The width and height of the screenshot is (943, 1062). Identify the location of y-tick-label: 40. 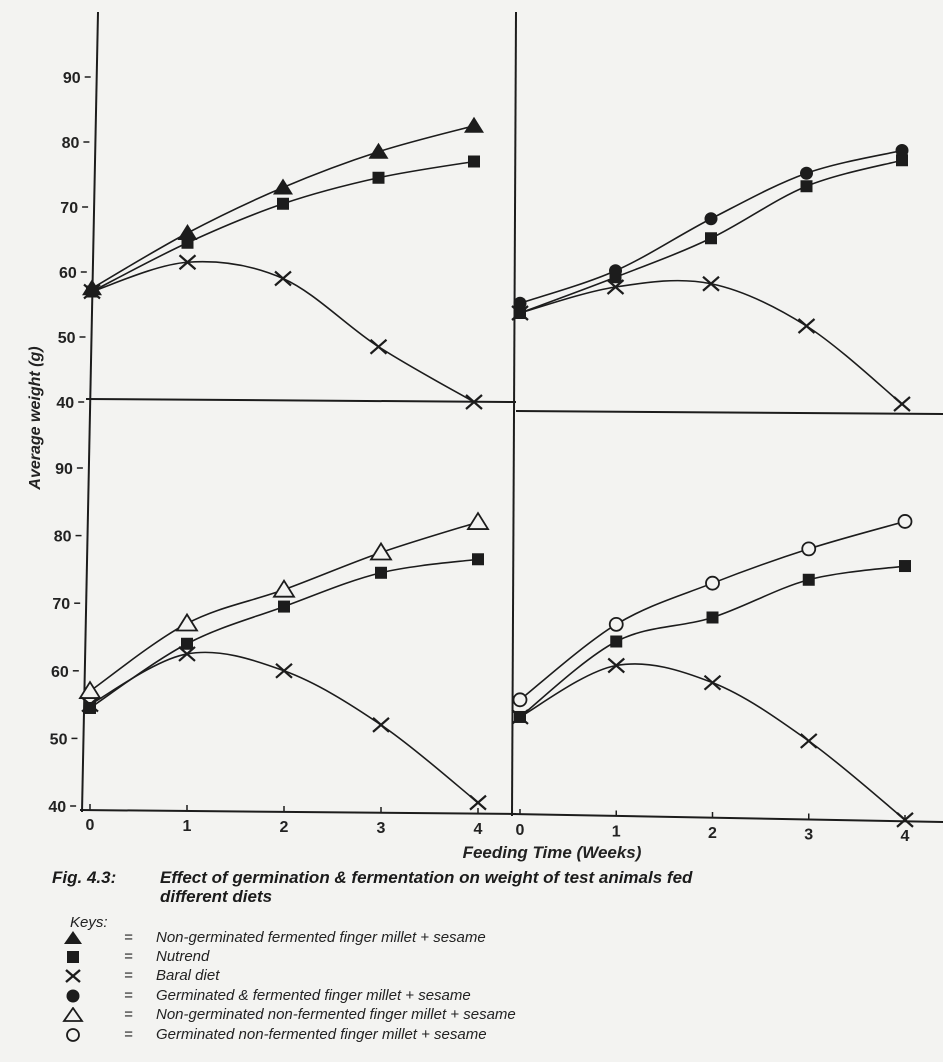
(57, 807).